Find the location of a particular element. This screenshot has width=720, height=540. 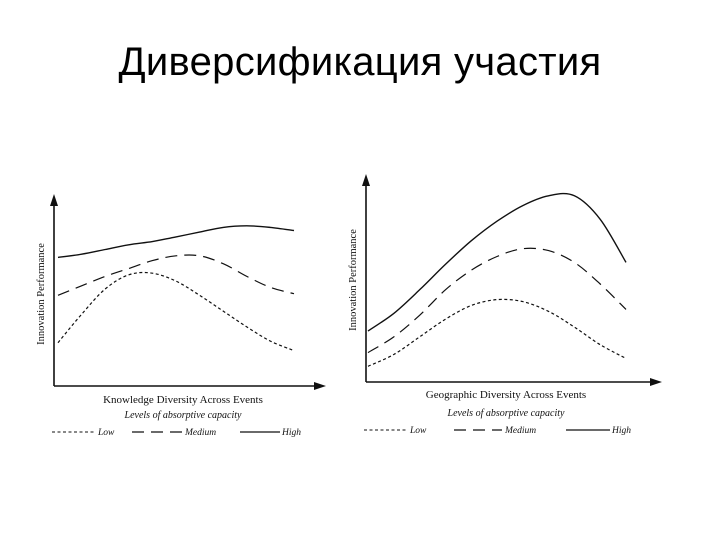

x-axis-label: Knowledge Diversity Across Events is located at coordinates (183, 400).